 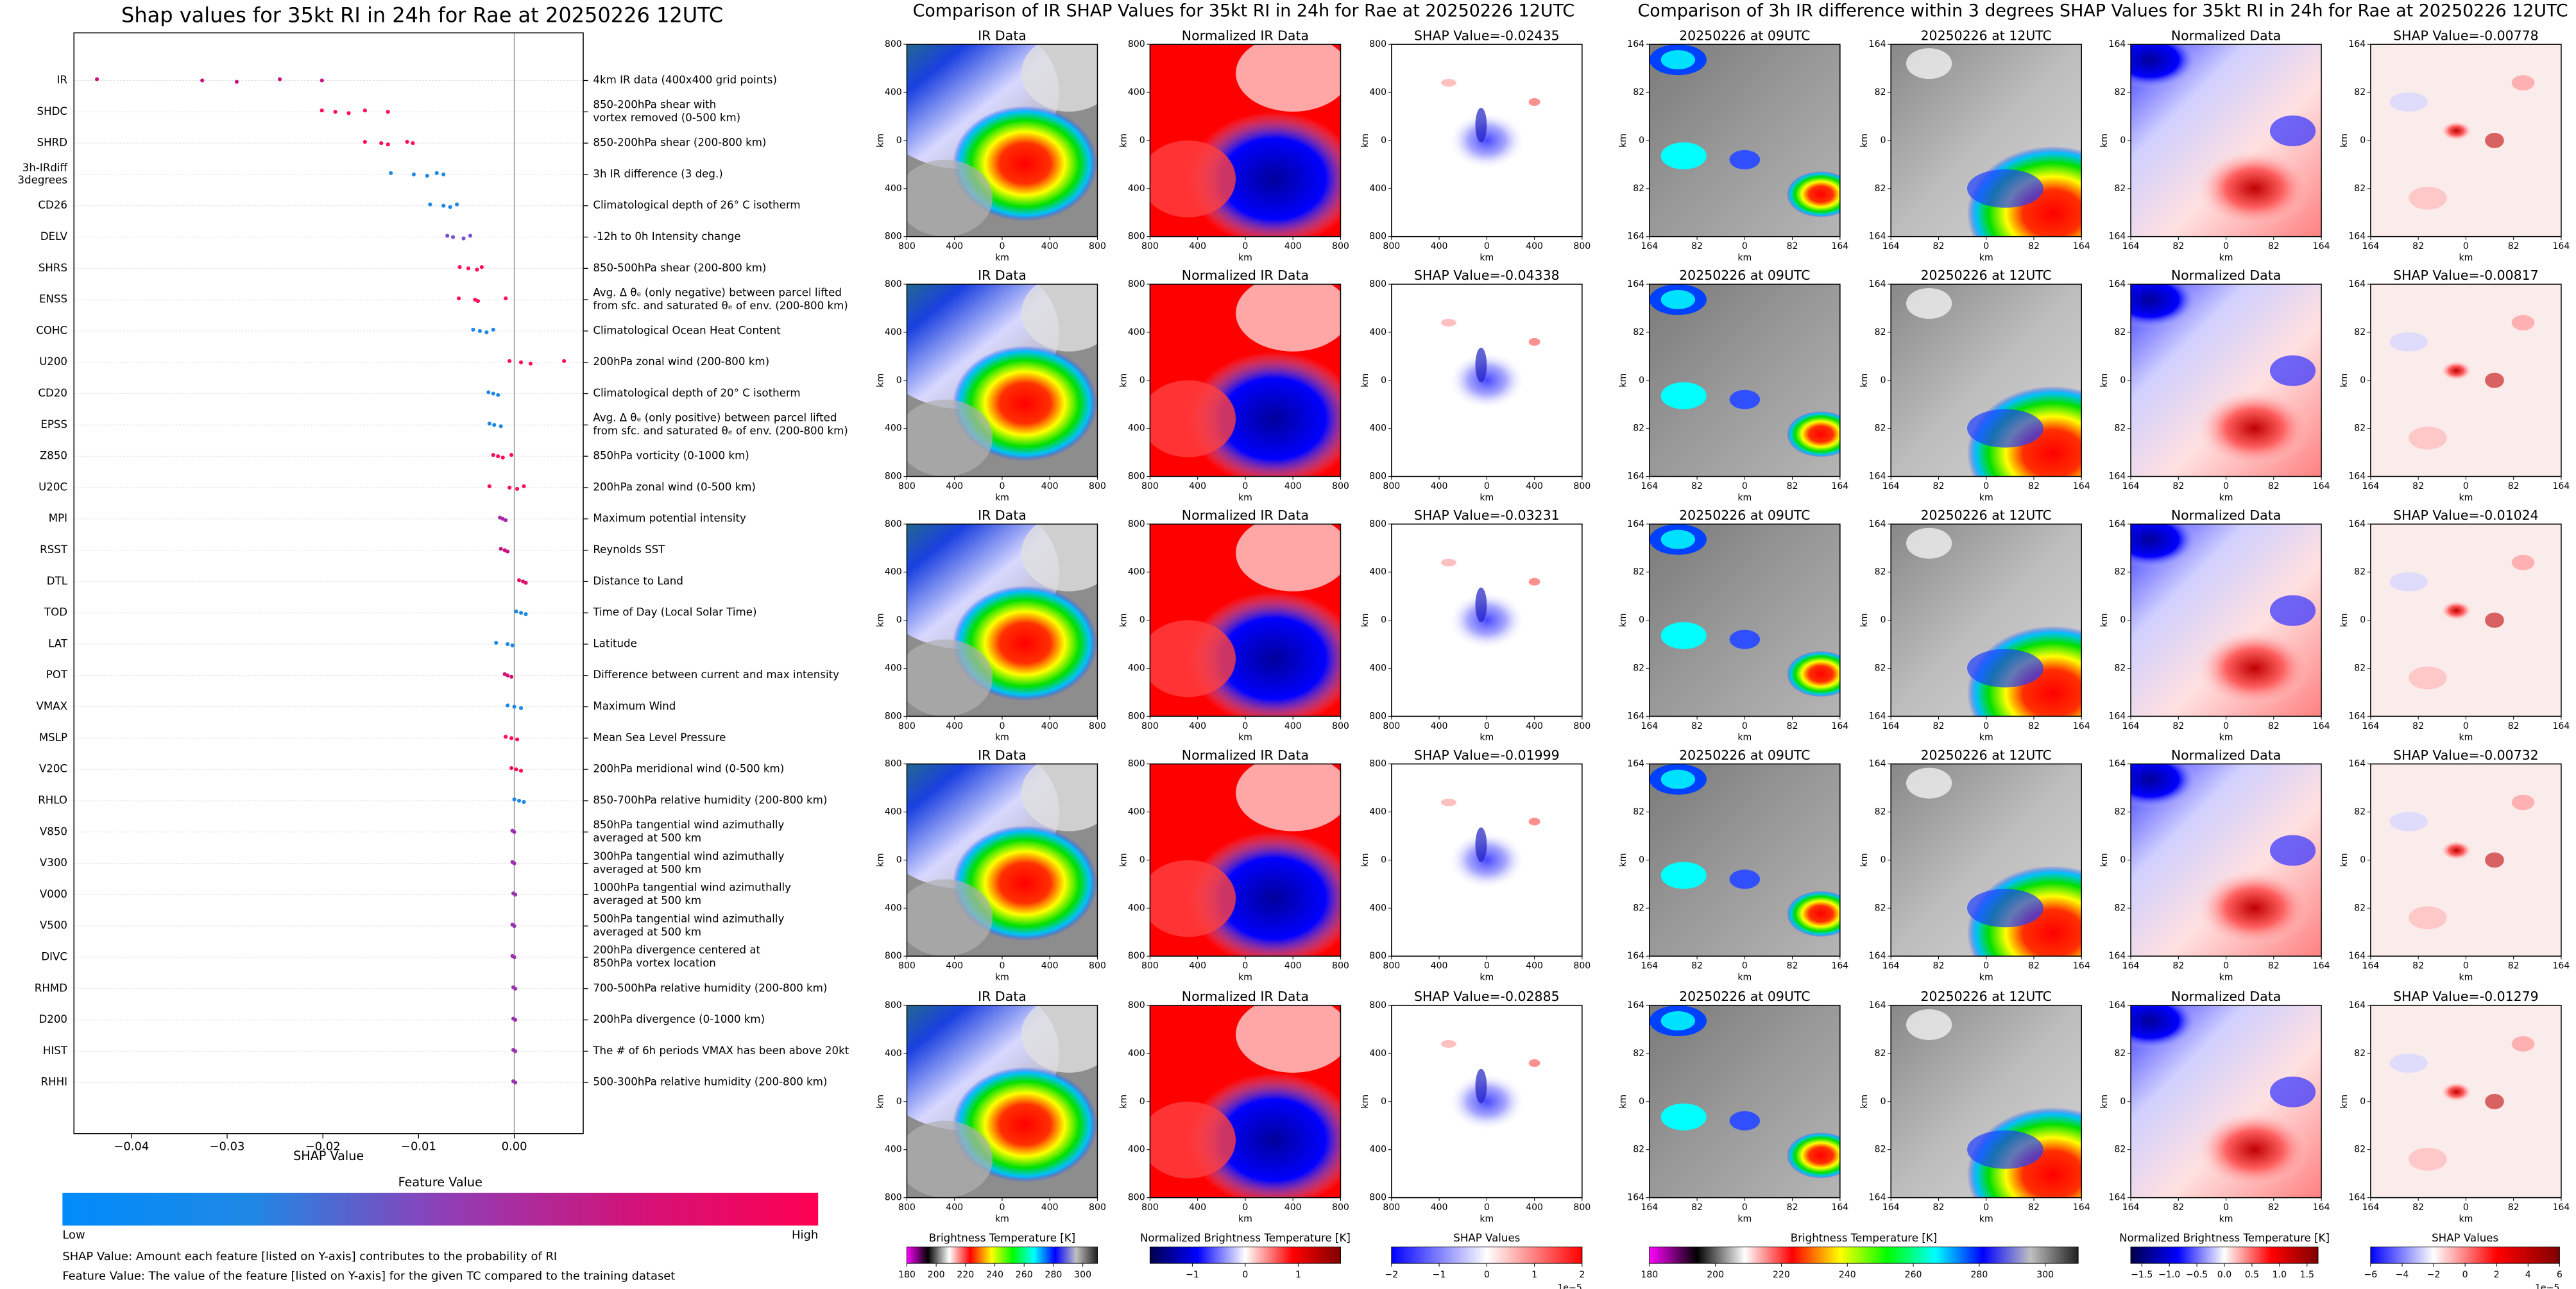 I want to click on y-tick-label: 800, so click(x=1377, y=524).